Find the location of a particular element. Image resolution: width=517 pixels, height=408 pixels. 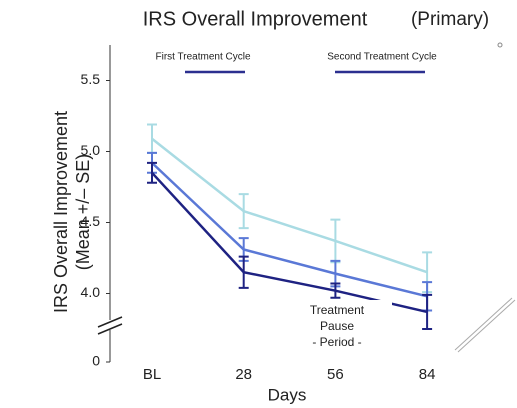

axis-break is located at coordinates (110, 325).